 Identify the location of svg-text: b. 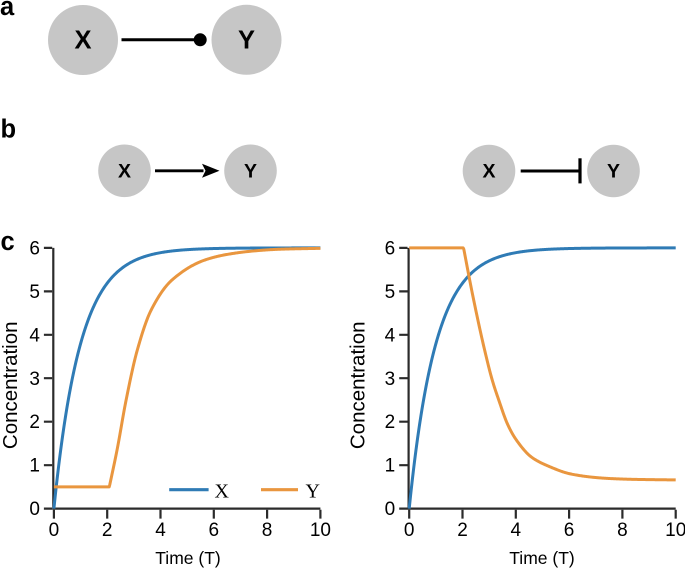
(9, 129).